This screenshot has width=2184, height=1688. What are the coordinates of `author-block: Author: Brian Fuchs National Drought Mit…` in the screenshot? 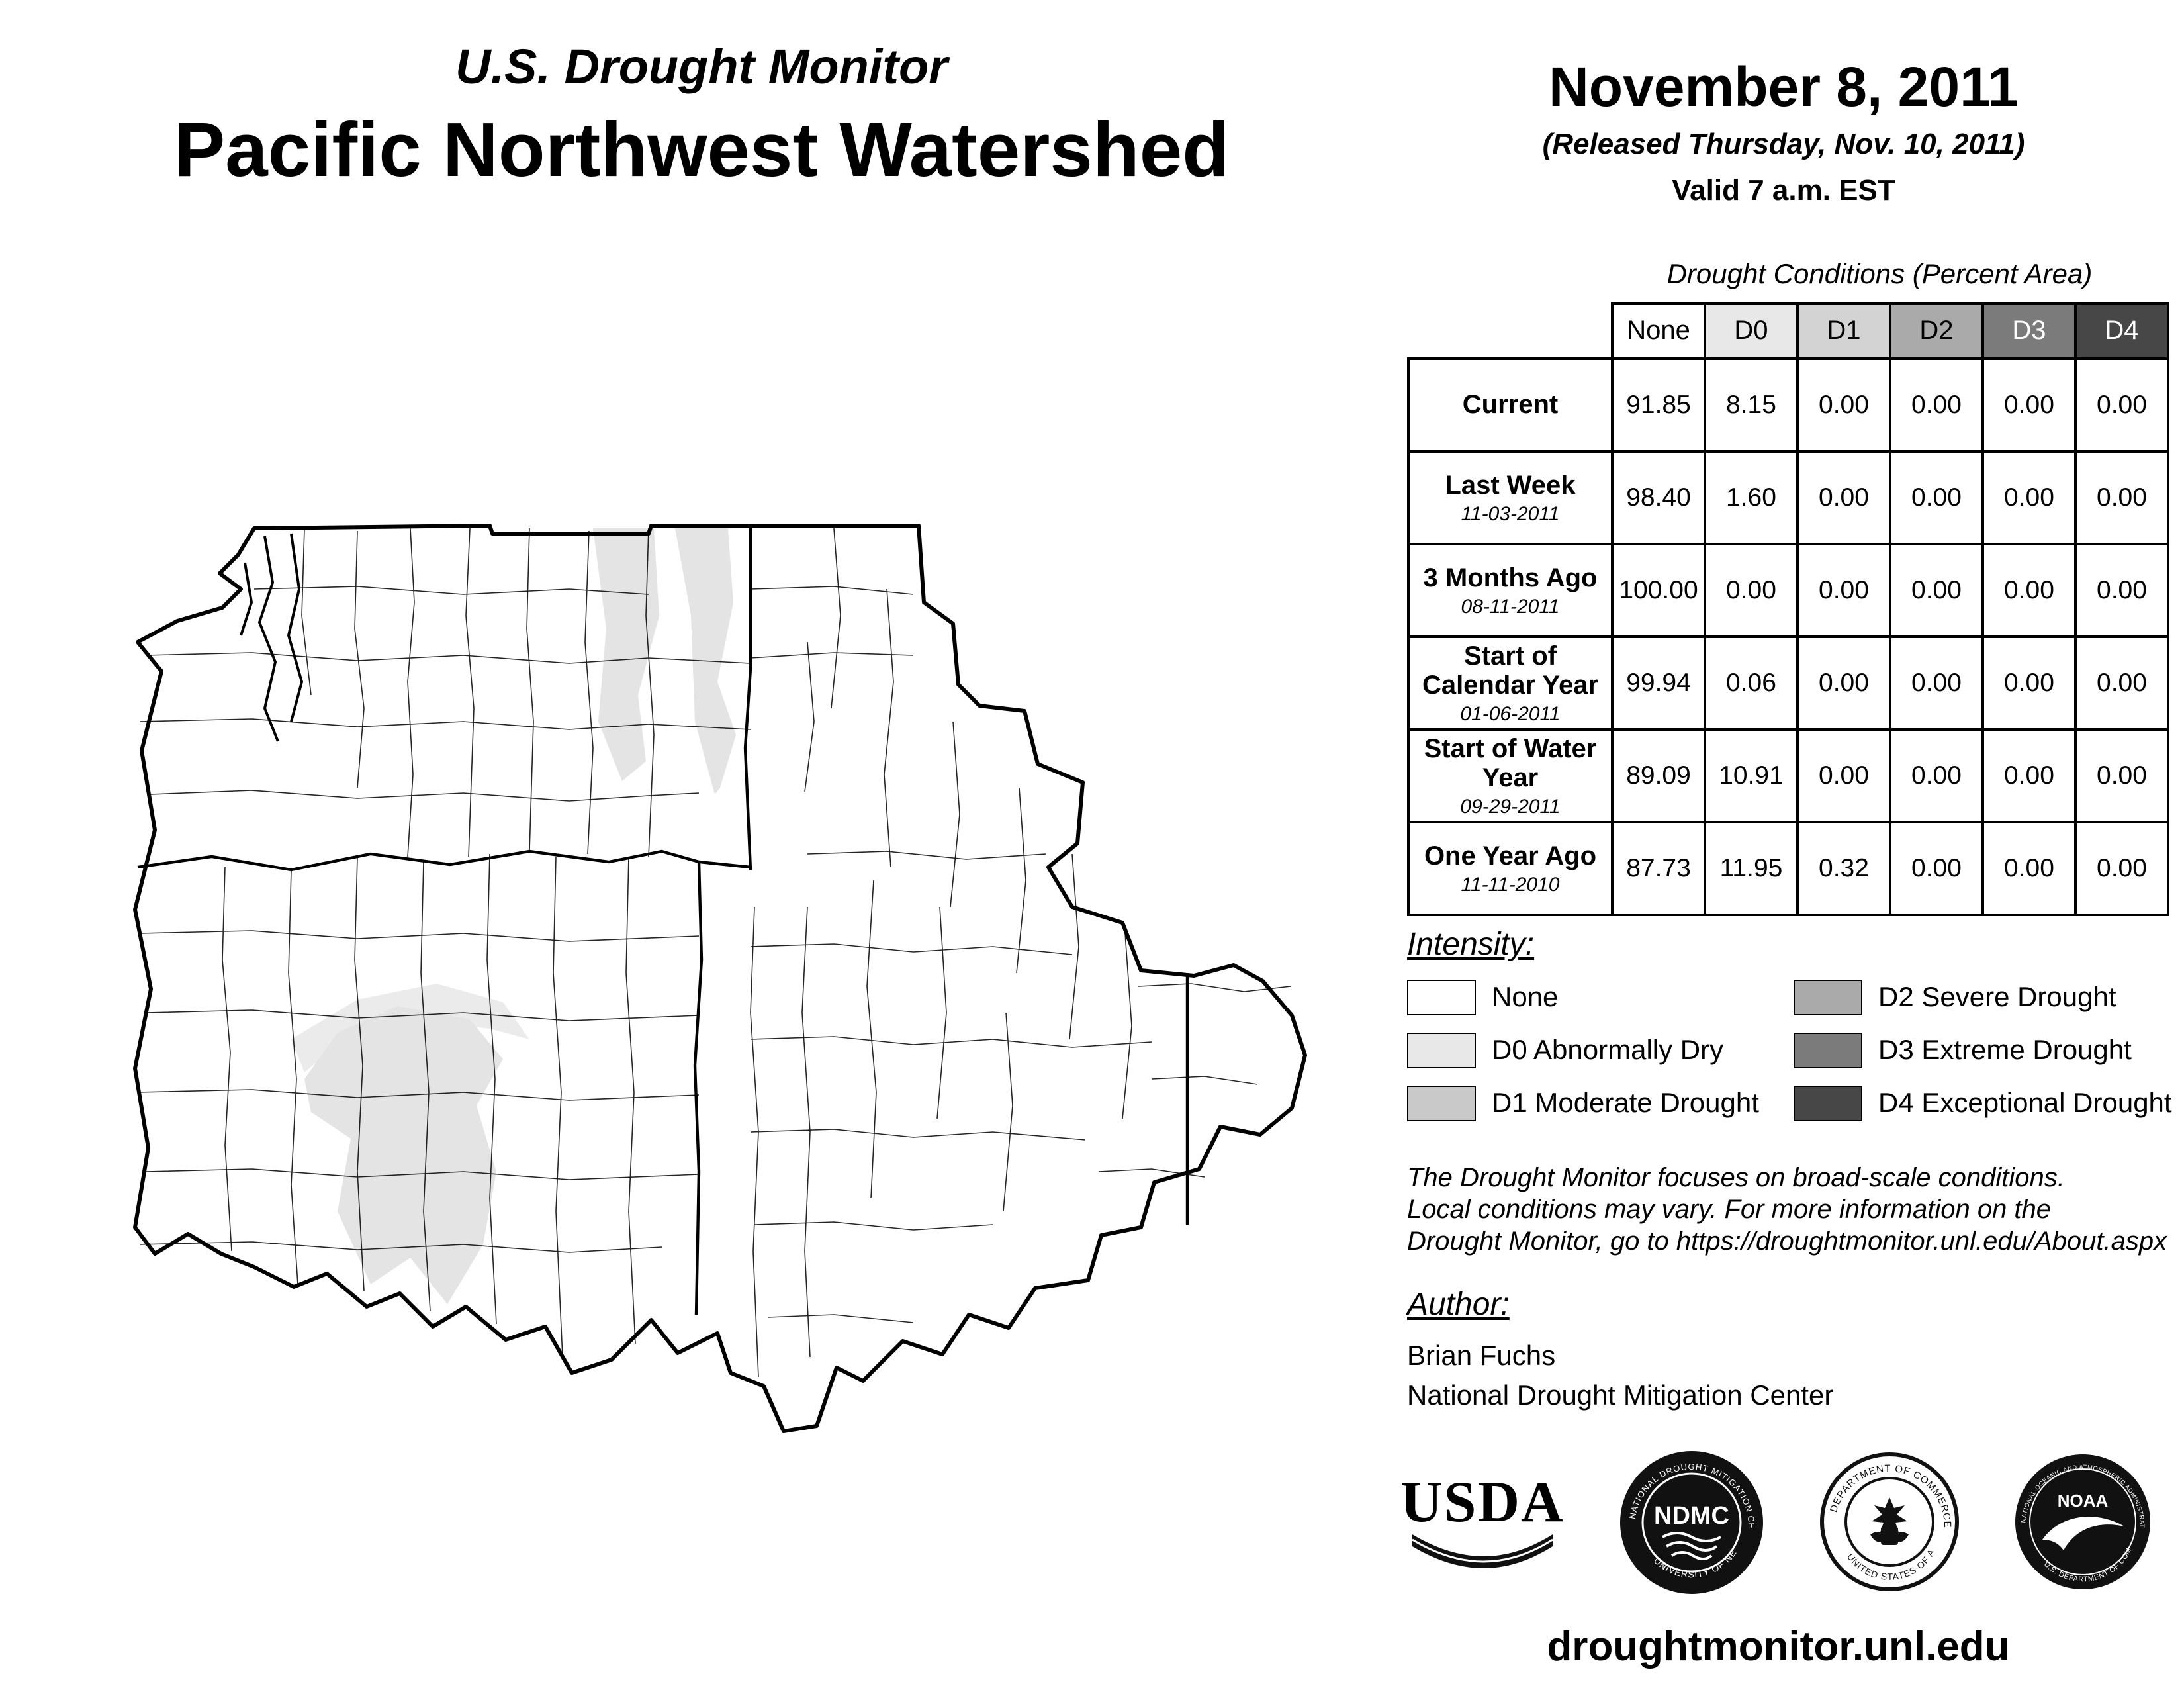 It's located at (1620, 1352).